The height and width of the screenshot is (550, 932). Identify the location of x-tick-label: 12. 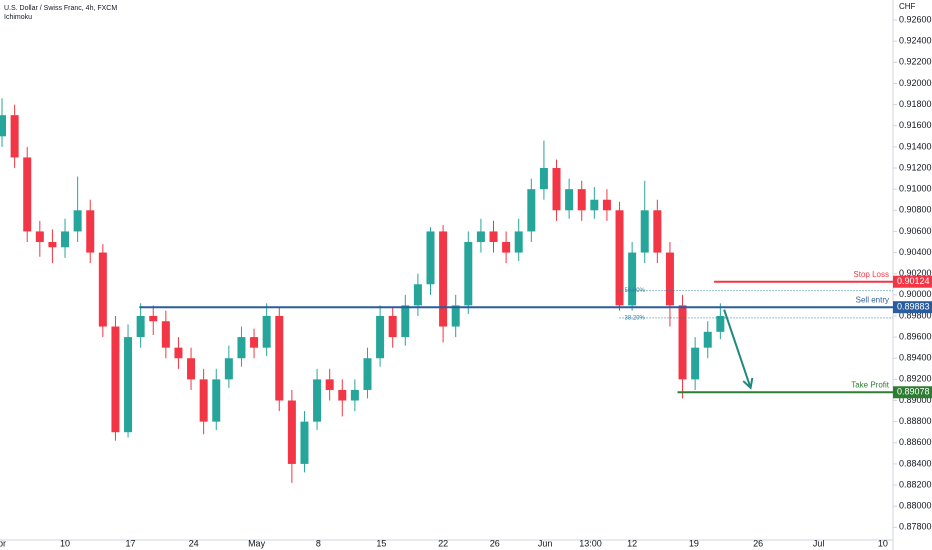
(632, 543).